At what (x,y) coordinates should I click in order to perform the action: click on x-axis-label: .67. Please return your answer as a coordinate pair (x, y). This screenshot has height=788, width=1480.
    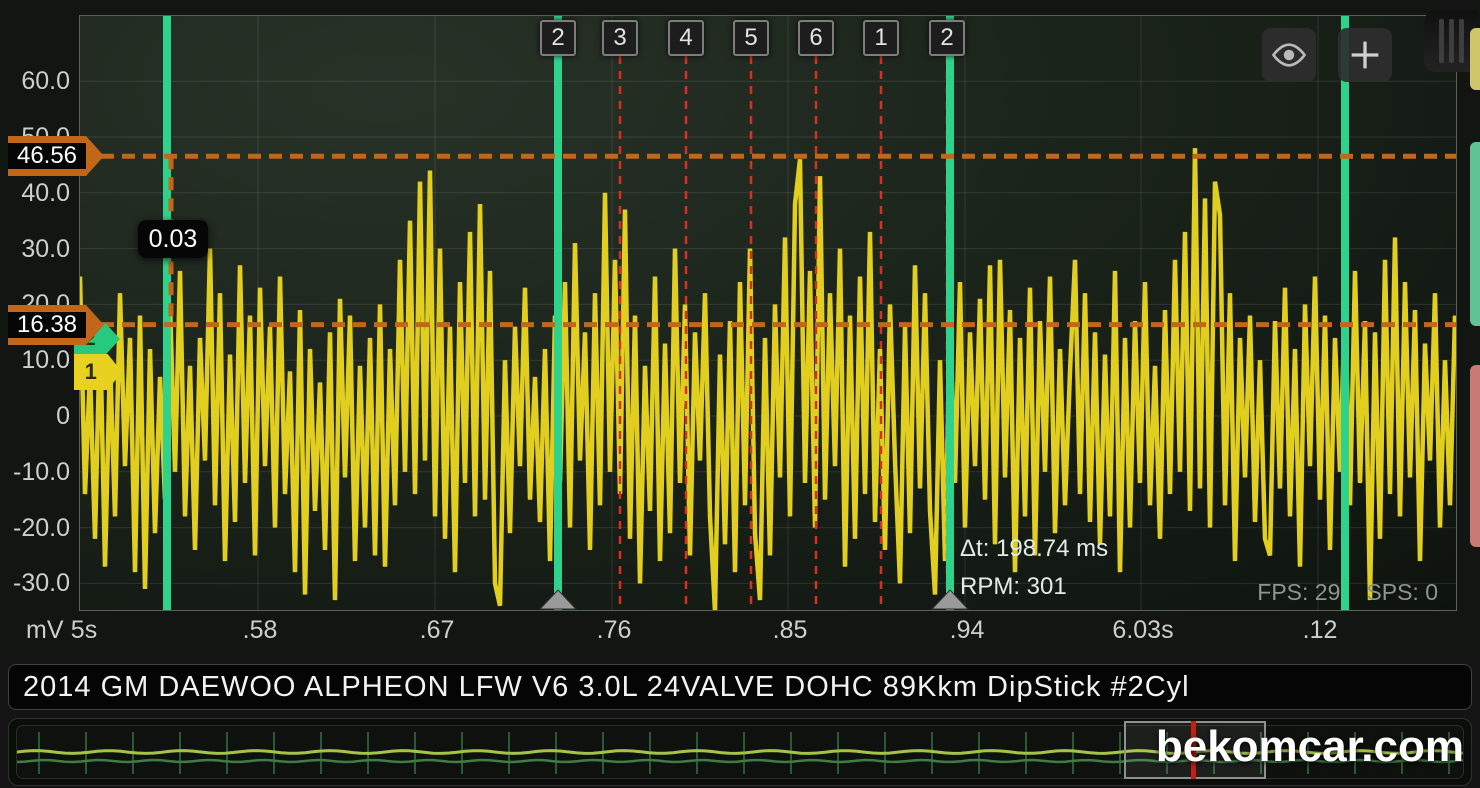
    Looking at the image, I should click on (437, 630).